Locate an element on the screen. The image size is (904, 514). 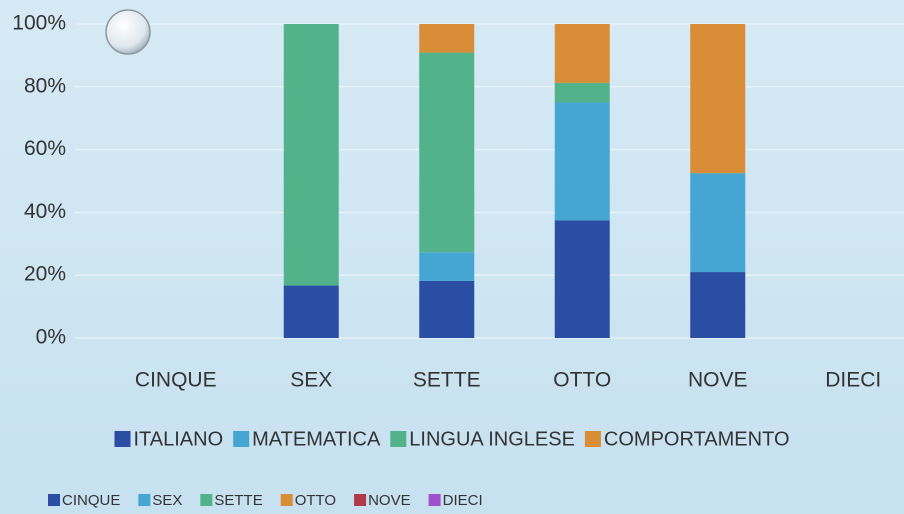
legend-label: SEX is located at coordinates (167, 500).